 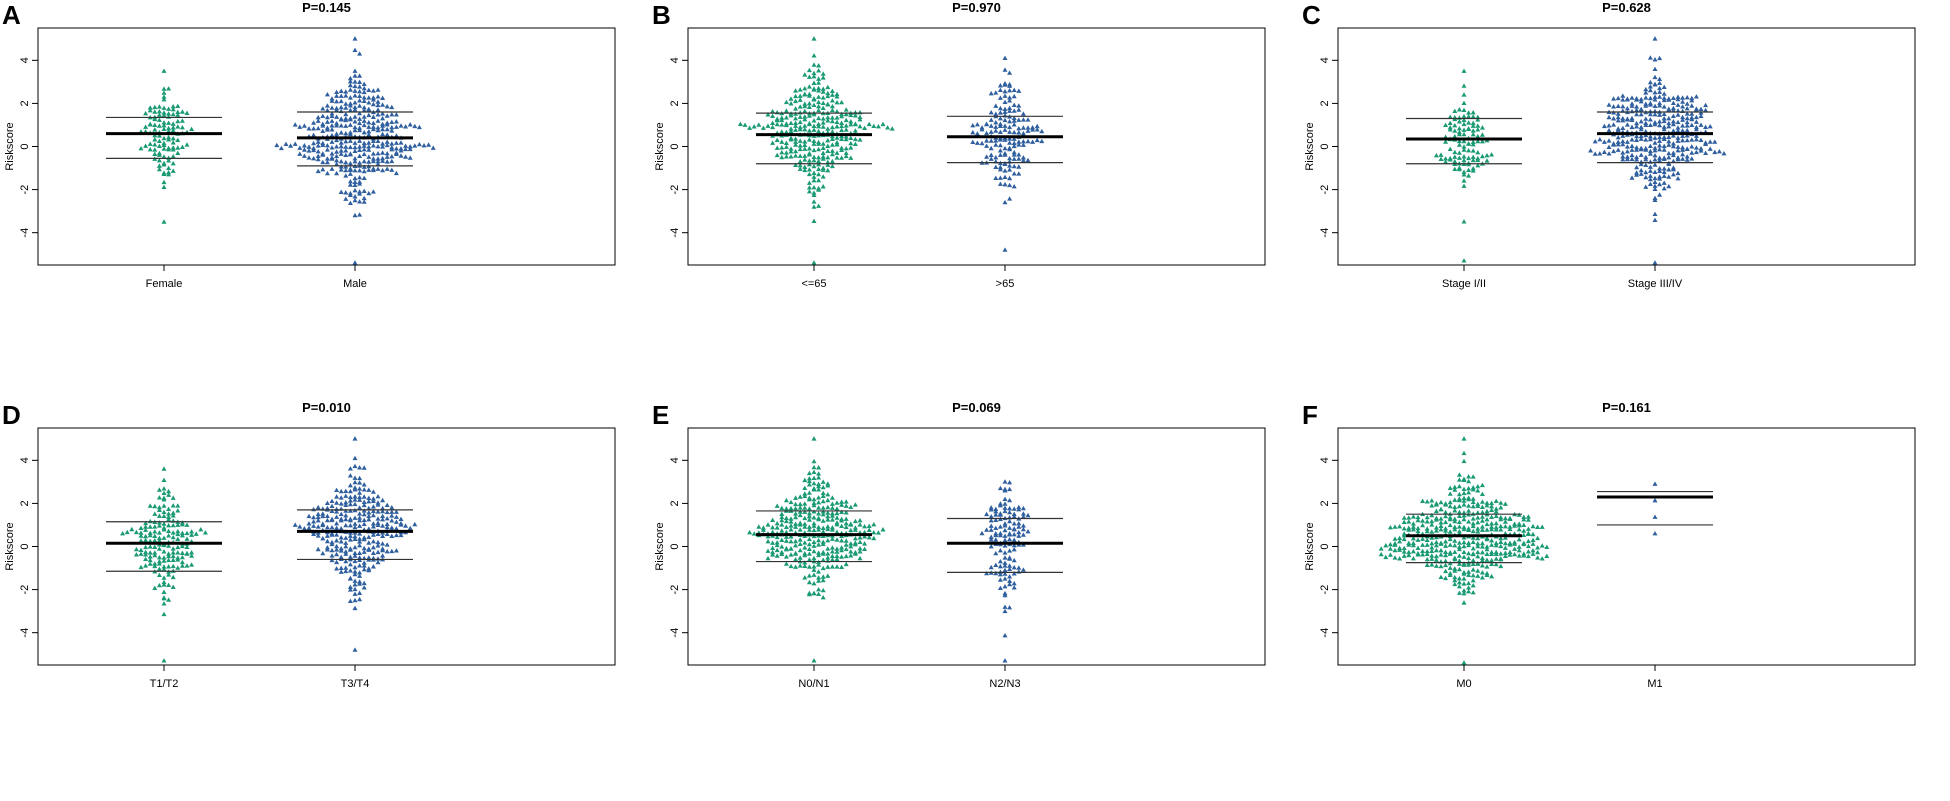 I want to click on chart-title: P=0.161, so click(x=1626, y=407).